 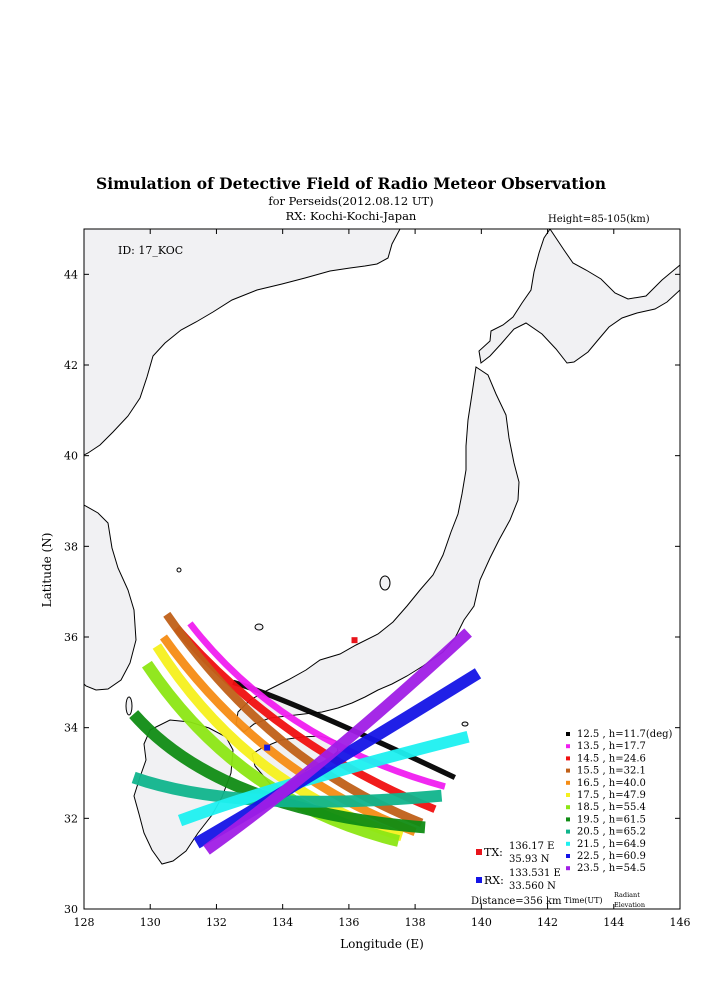 What do you see at coordinates (611, 758) in the screenshot?
I see `legend-entry: 14.5 , h=24.6` at bounding box center [611, 758].